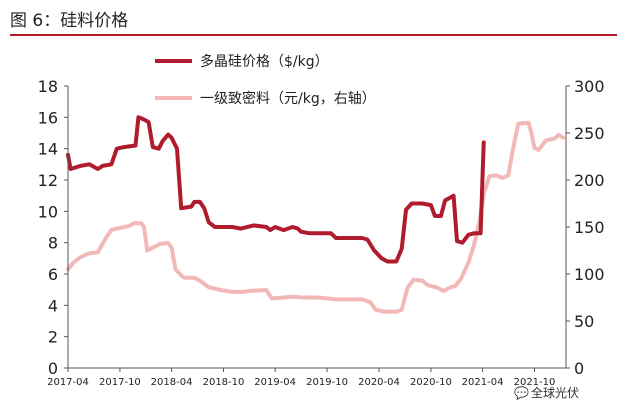  Describe the element at coordinates (555, 393) in the screenshot. I see `watermark-text: 全球光伏` at that location.